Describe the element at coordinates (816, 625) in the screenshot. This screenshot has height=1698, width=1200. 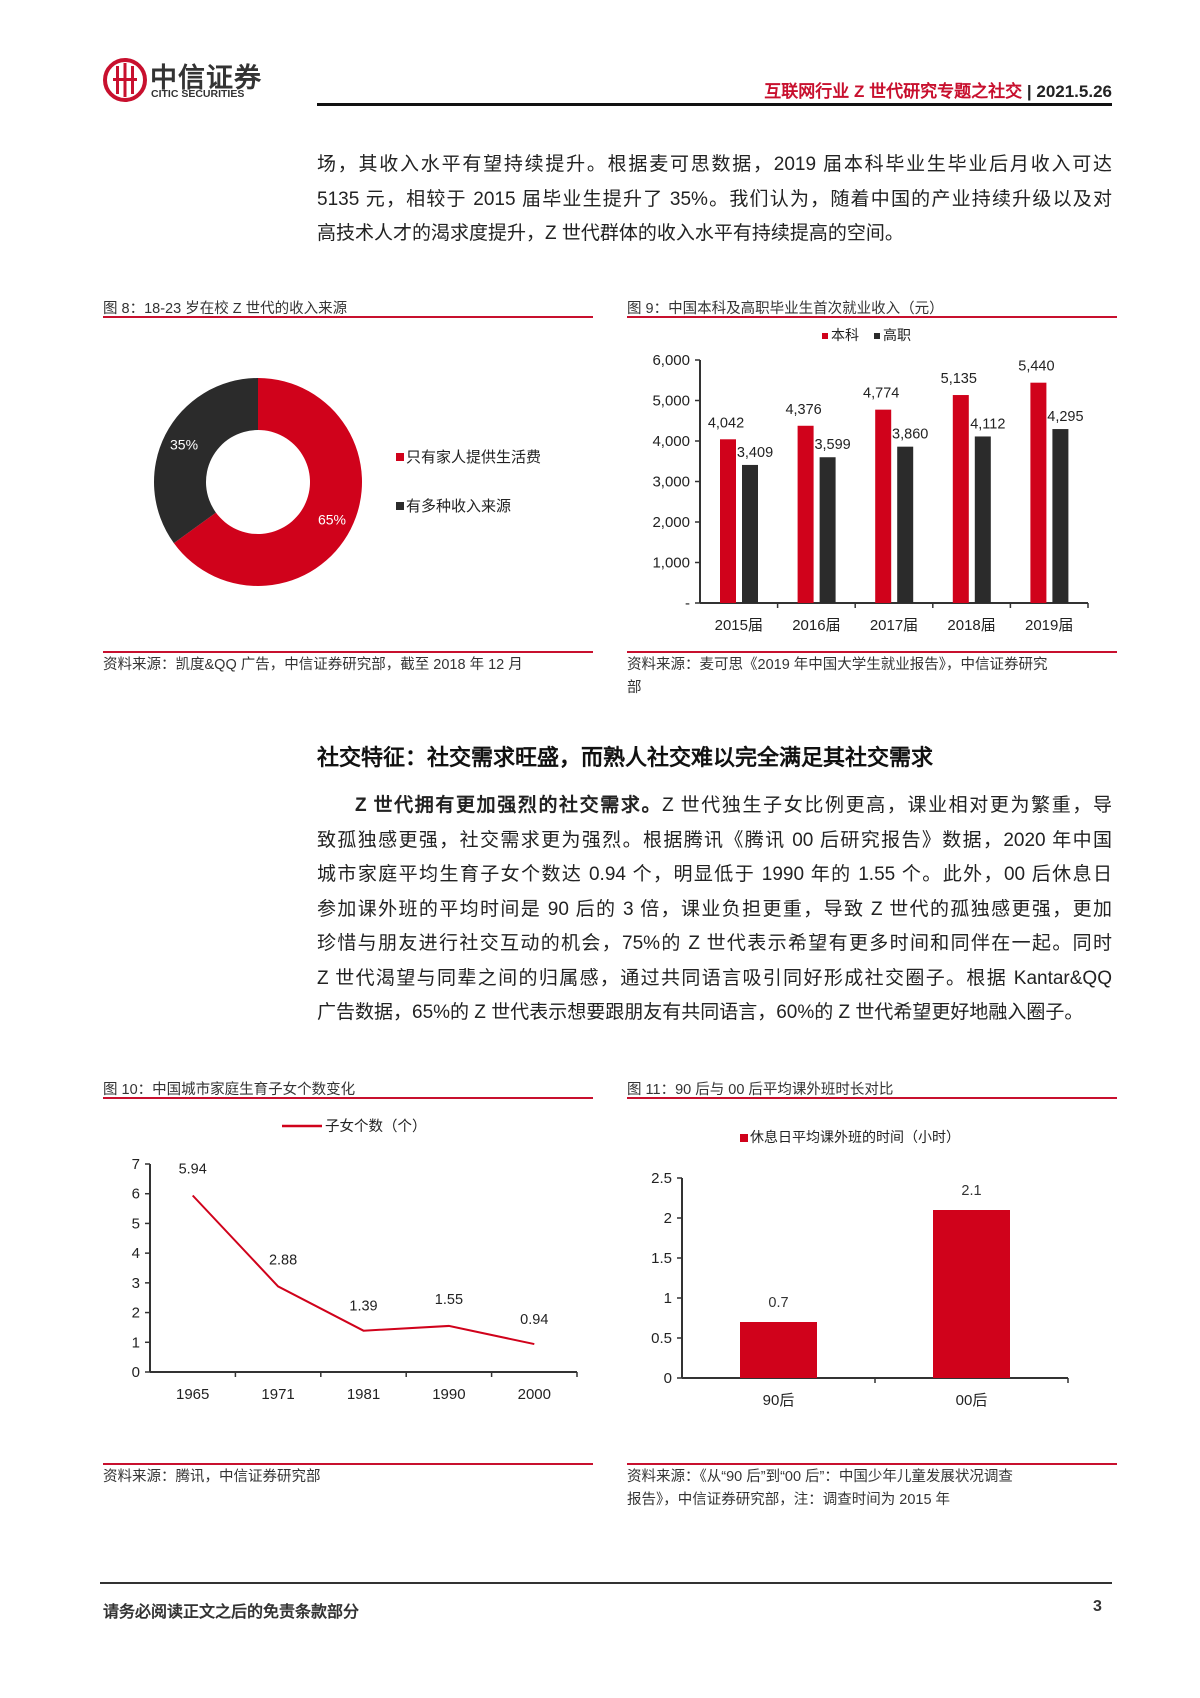
I see `x-tick-label: 2016届` at that location.